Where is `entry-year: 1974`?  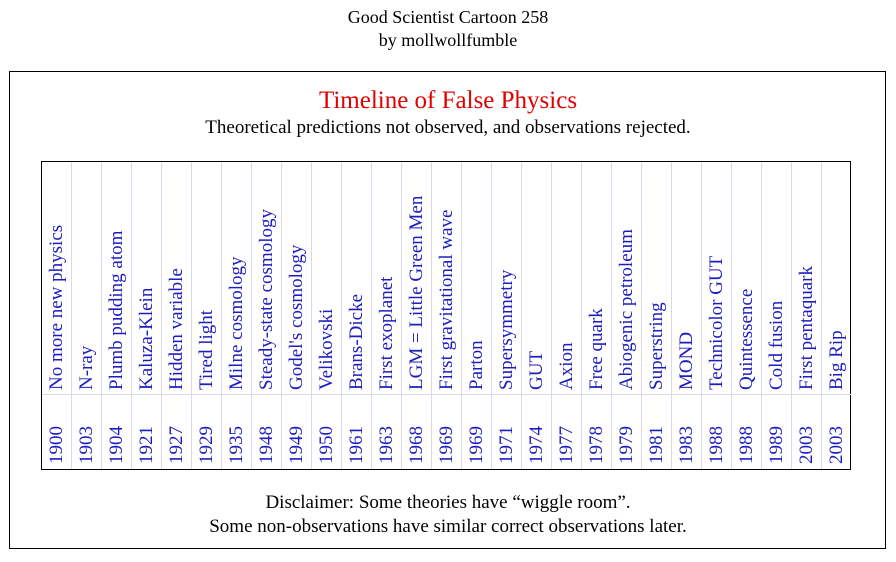 entry-year: 1974 is located at coordinates (536, 445).